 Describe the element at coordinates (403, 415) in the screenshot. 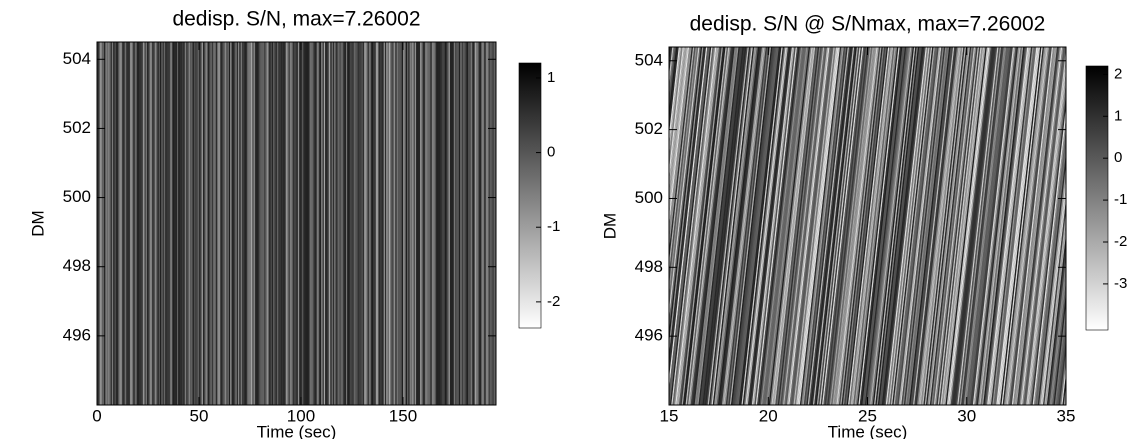

I see `x-tick-label: 150` at that location.